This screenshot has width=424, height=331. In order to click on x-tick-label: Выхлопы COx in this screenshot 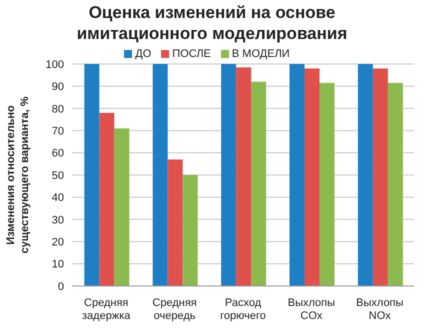, I will do `click(312, 309)`.